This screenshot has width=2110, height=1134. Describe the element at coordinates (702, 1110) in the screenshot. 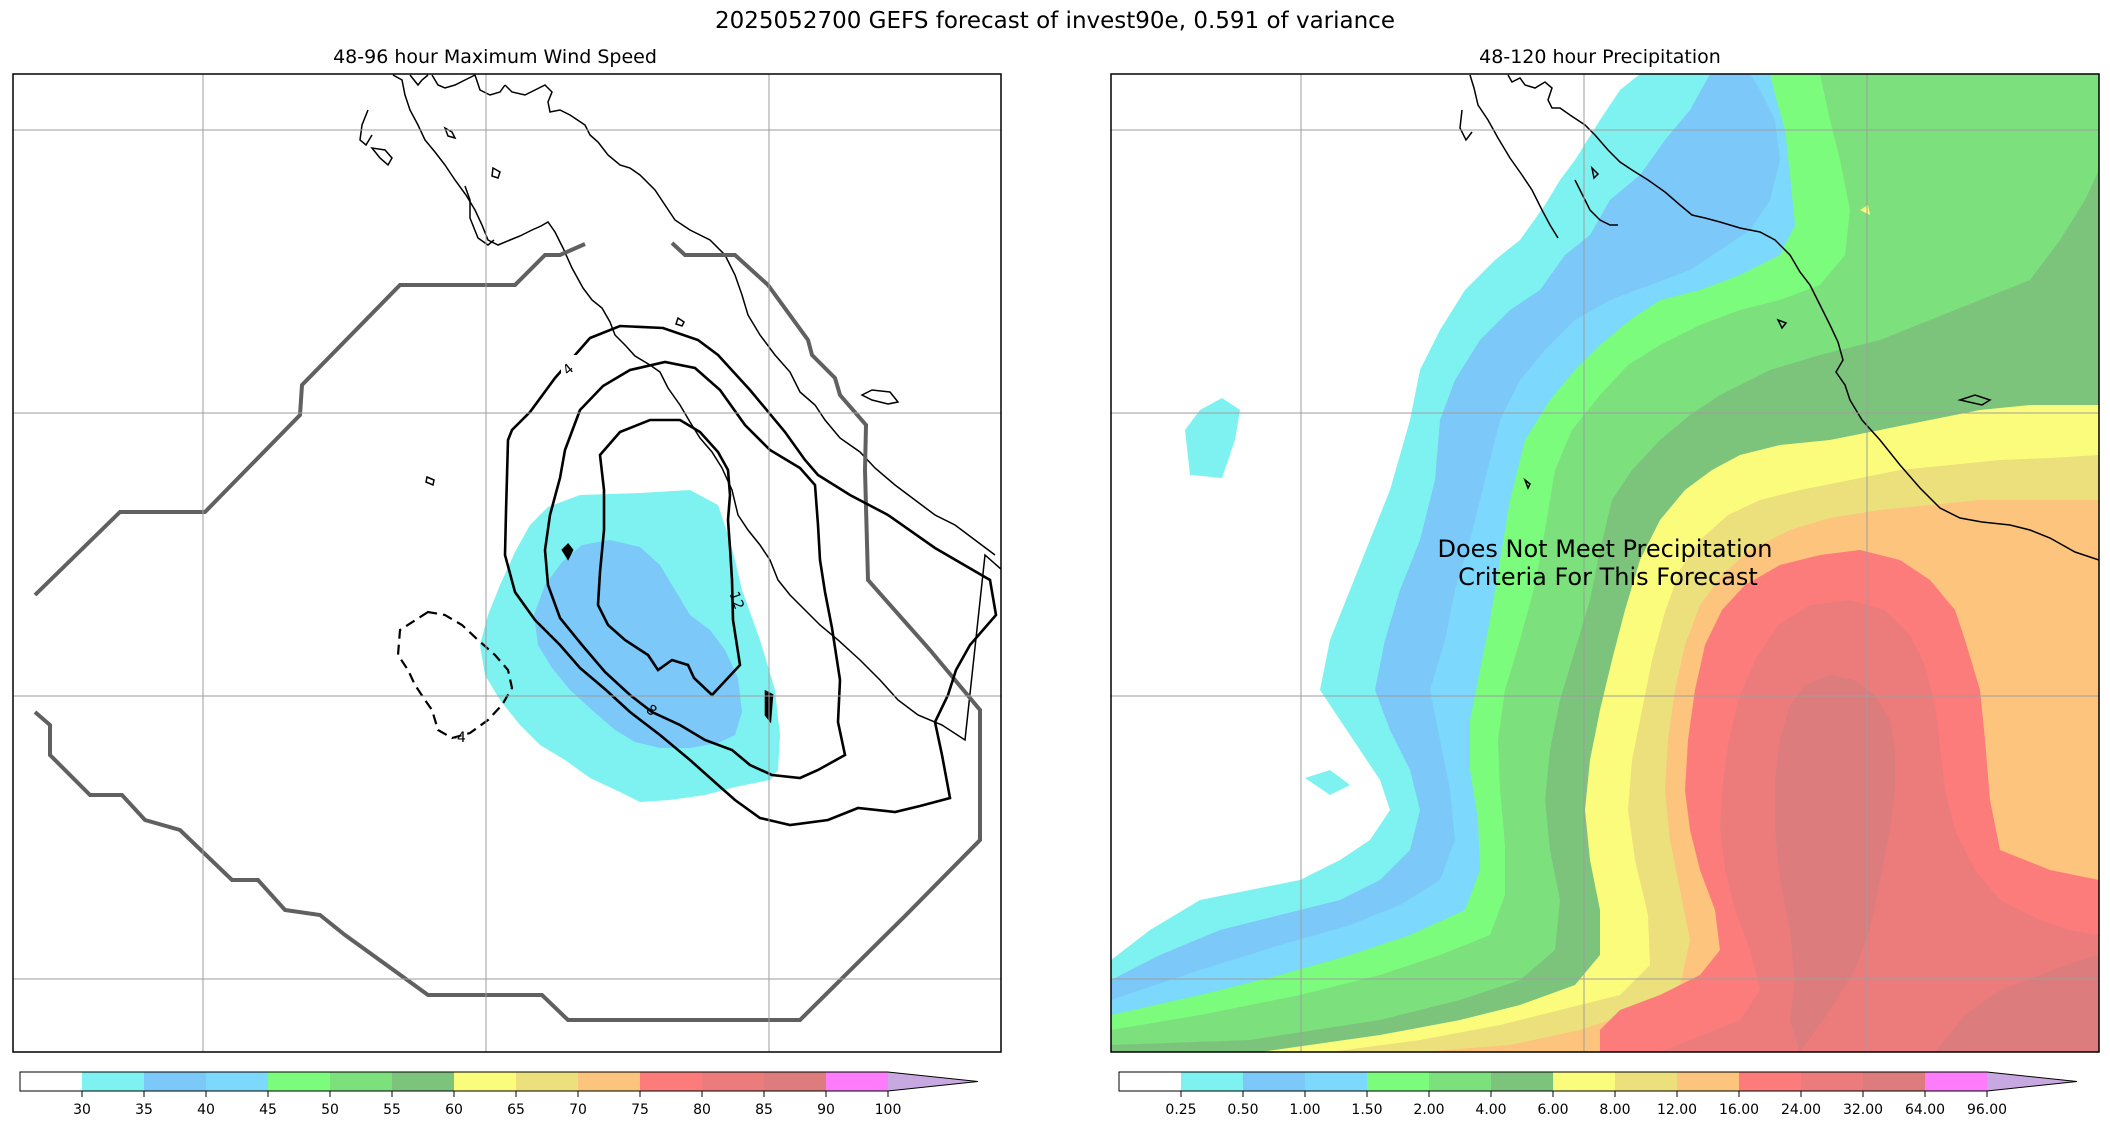

I see `wind-colorbar-tick-label: 80` at that location.